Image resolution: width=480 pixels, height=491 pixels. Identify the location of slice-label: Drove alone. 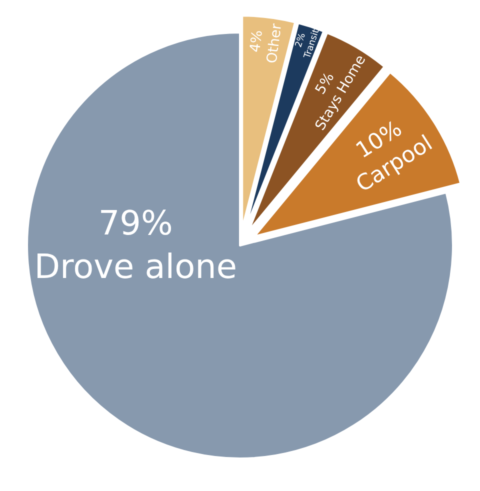
(135, 266).